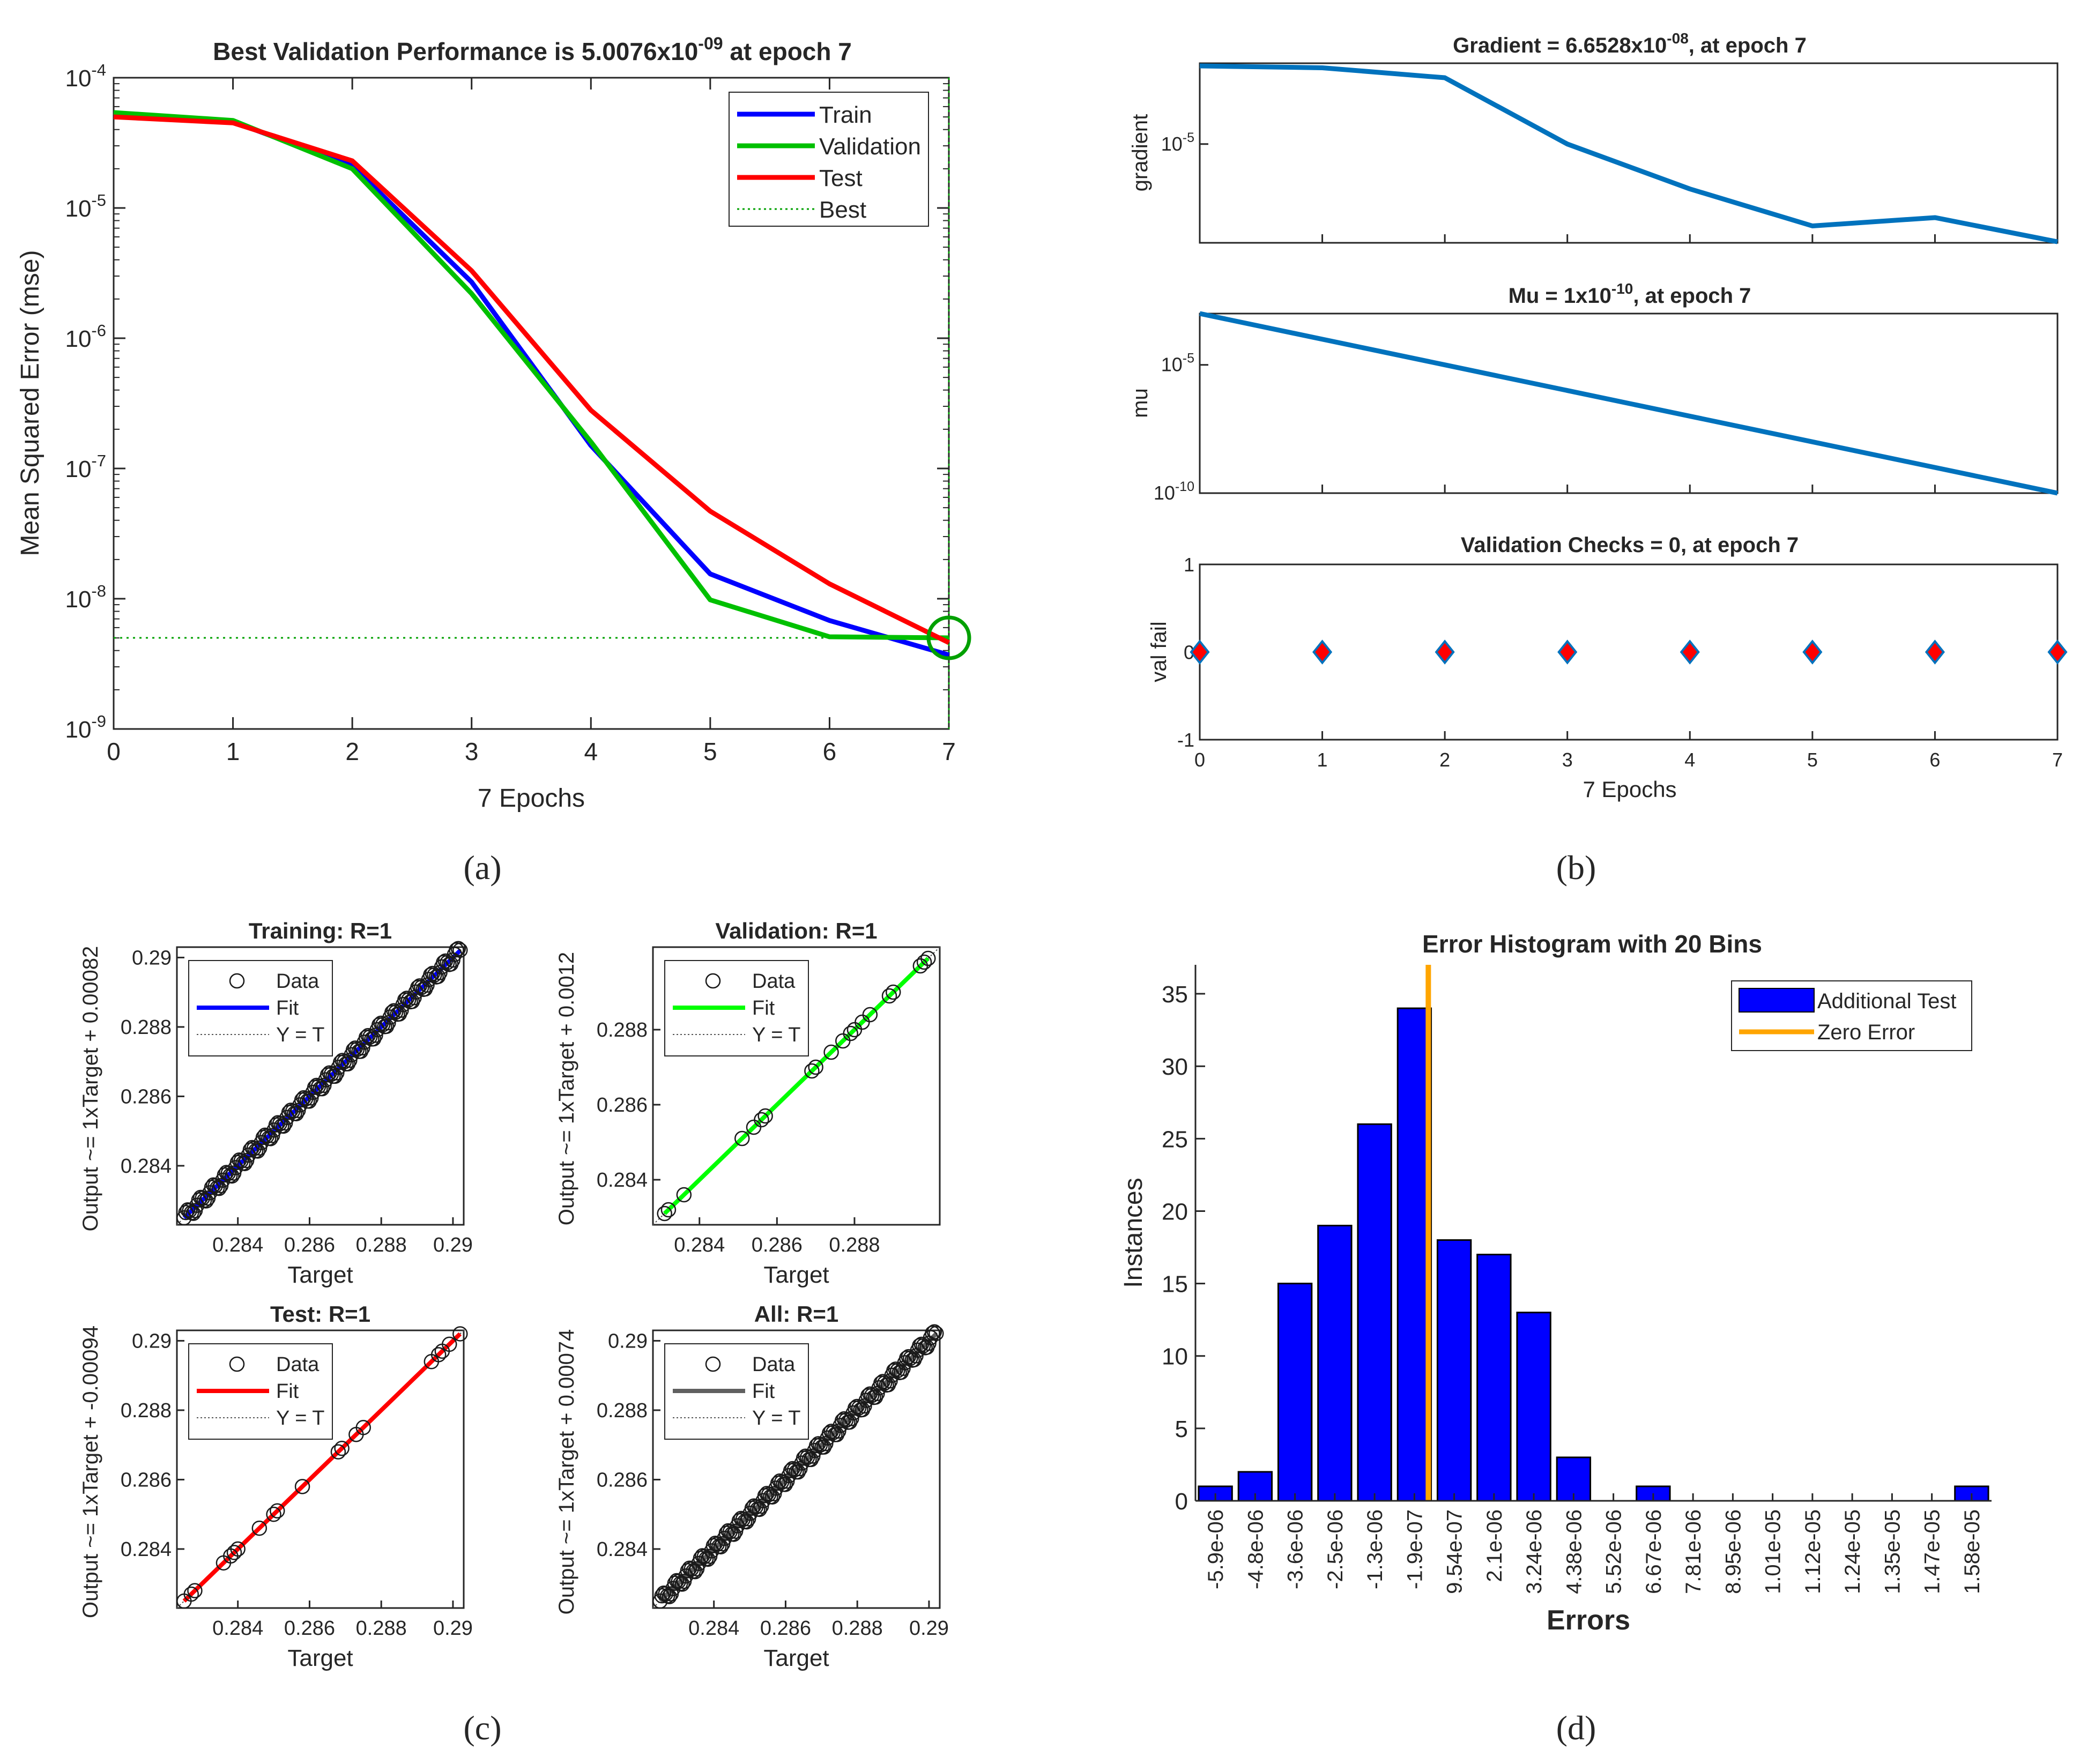  What do you see at coordinates (1189, 653) in the screenshot?
I see `y-tick-label: 0` at bounding box center [1189, 653].